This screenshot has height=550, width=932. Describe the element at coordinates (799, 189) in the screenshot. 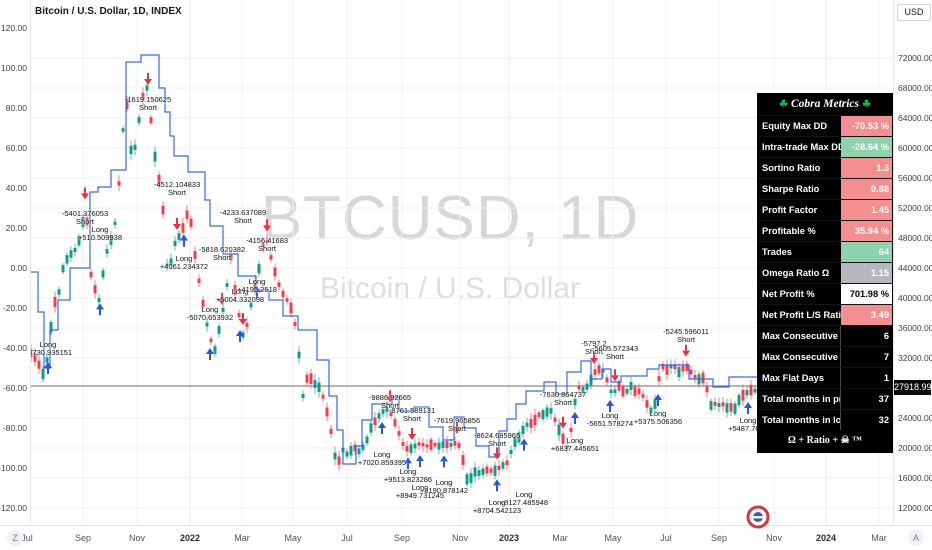

I see `metric-label: Sharpe Ratio` at that location.